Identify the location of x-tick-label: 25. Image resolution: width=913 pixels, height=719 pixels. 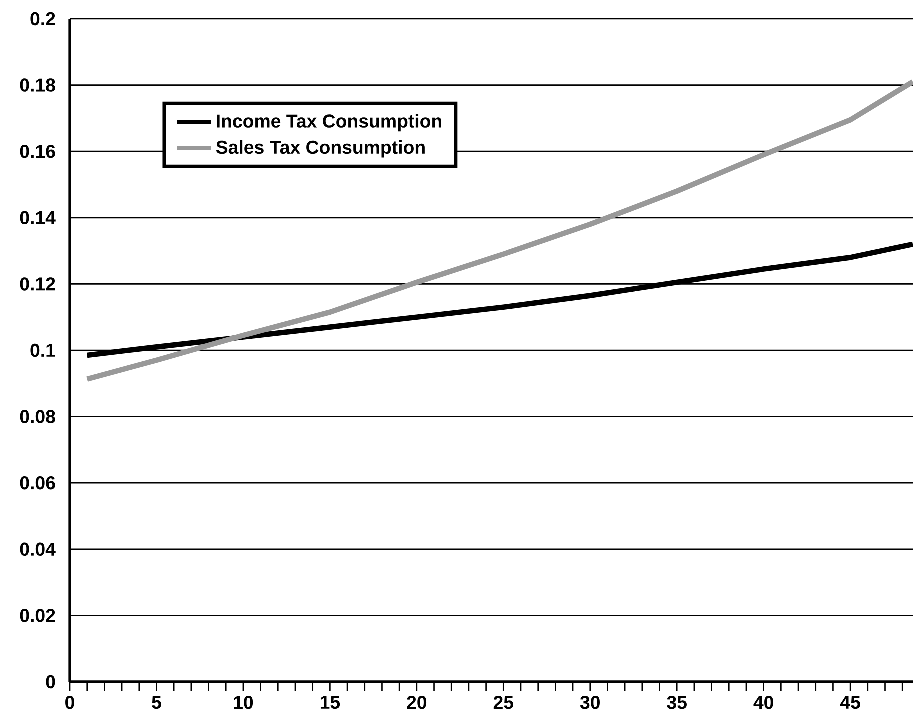
(504, 703).